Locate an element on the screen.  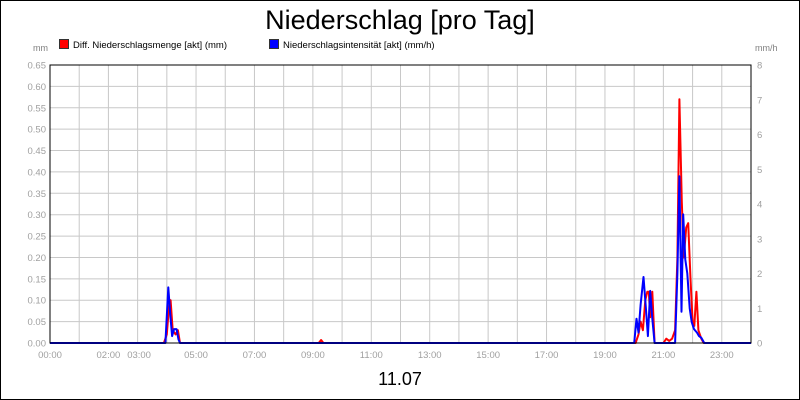
y-left-tick-label: 0.15 is located at coordinates (37, 279).